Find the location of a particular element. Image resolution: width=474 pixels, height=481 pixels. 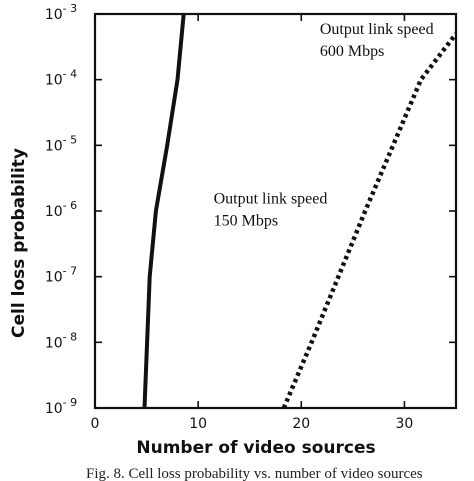

x-tick-label: 30 is located at coordinates (405, 424).